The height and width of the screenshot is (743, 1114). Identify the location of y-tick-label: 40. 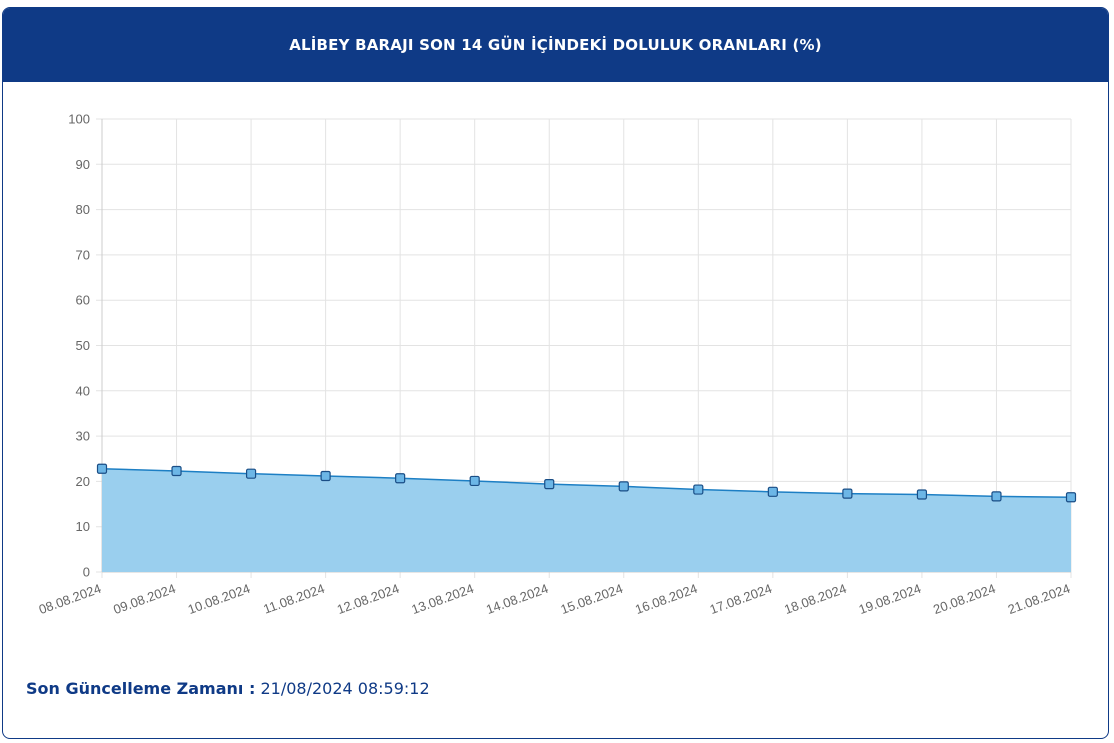
(83, 390).